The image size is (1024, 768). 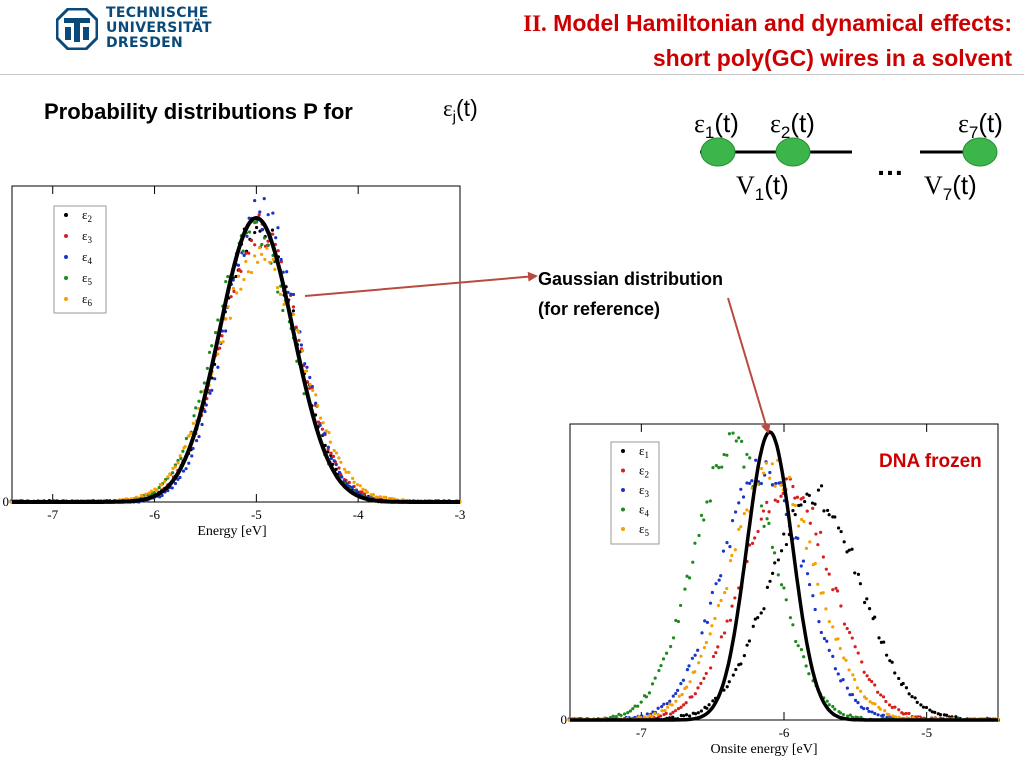 I want to click on bond-label-7: V7(t), so click(x=950, y=187).